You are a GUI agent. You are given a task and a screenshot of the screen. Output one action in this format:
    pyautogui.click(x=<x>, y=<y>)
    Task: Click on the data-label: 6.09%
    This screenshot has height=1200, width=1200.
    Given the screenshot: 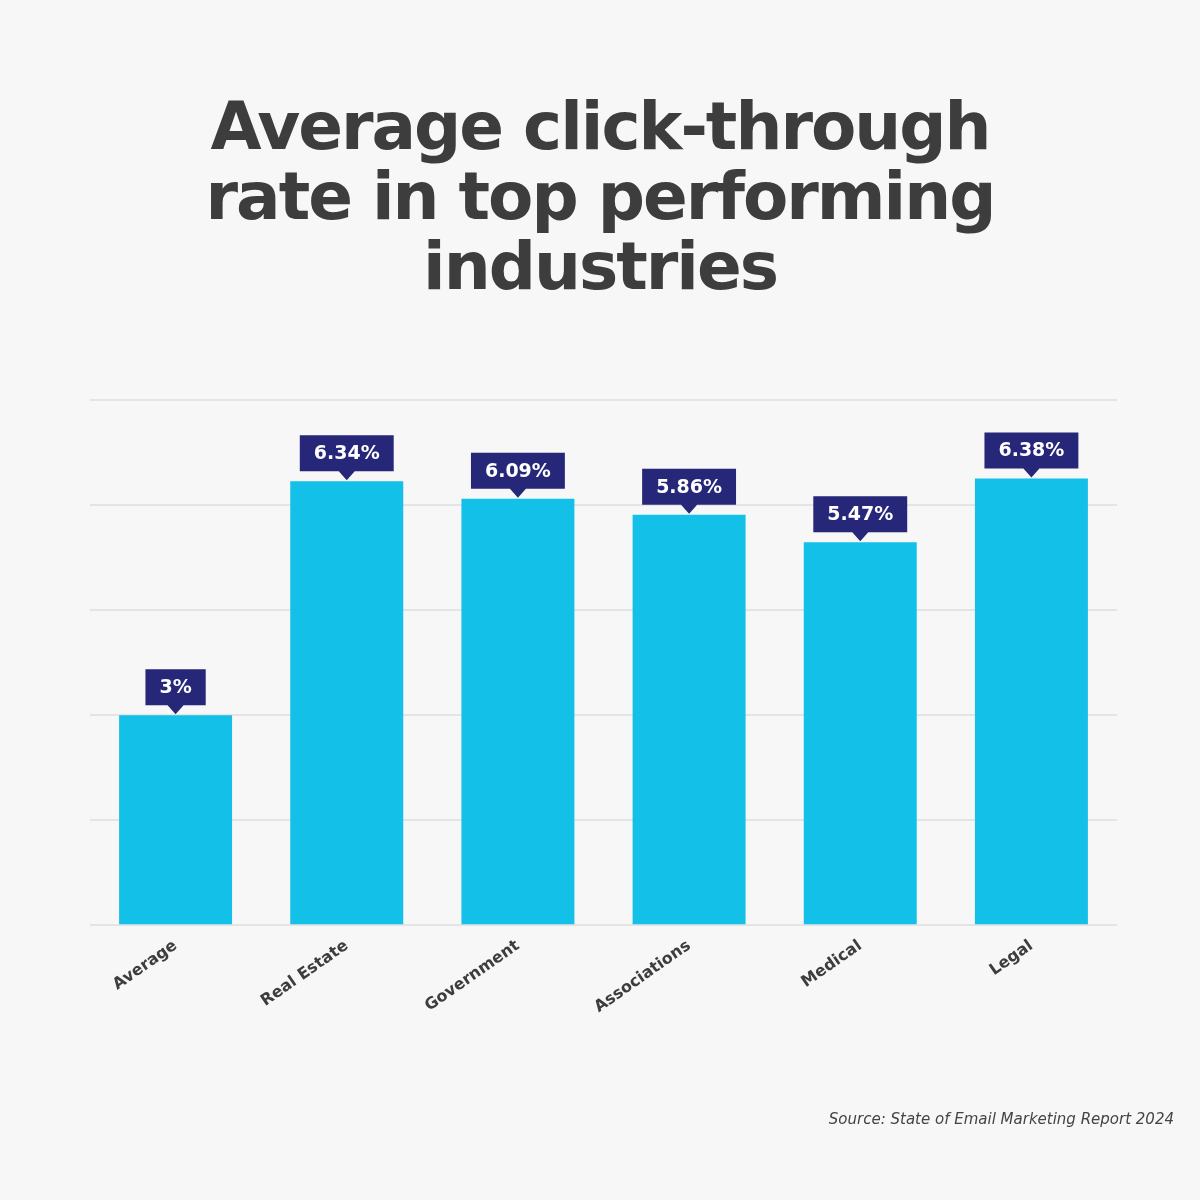 What is the action you would take?
    pyautogui.click(x=517, y=469)
    